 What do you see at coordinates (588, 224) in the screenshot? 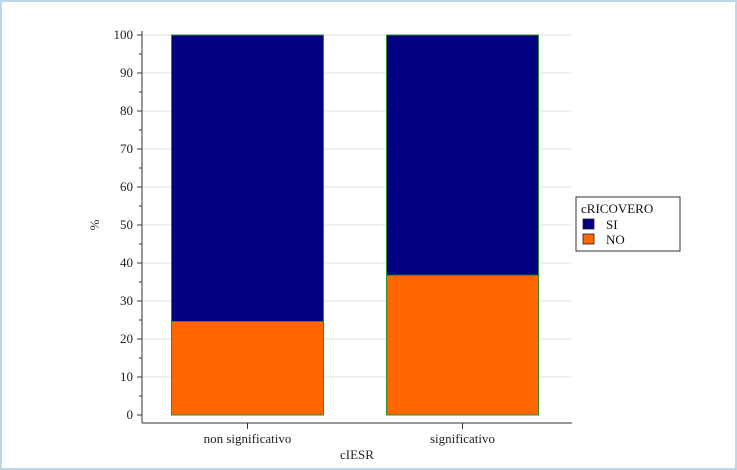
I see `legend-swatch-si` at bounding box center [588, 224].